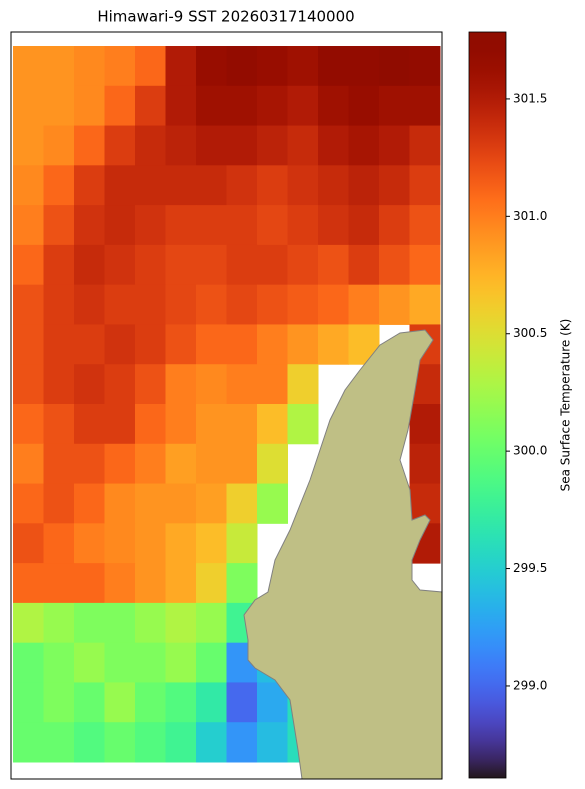 This screenshot has height=789, width=585. Describe the element at coordinates (487, 405) in the screenshot. I see `colorbar` at that location.